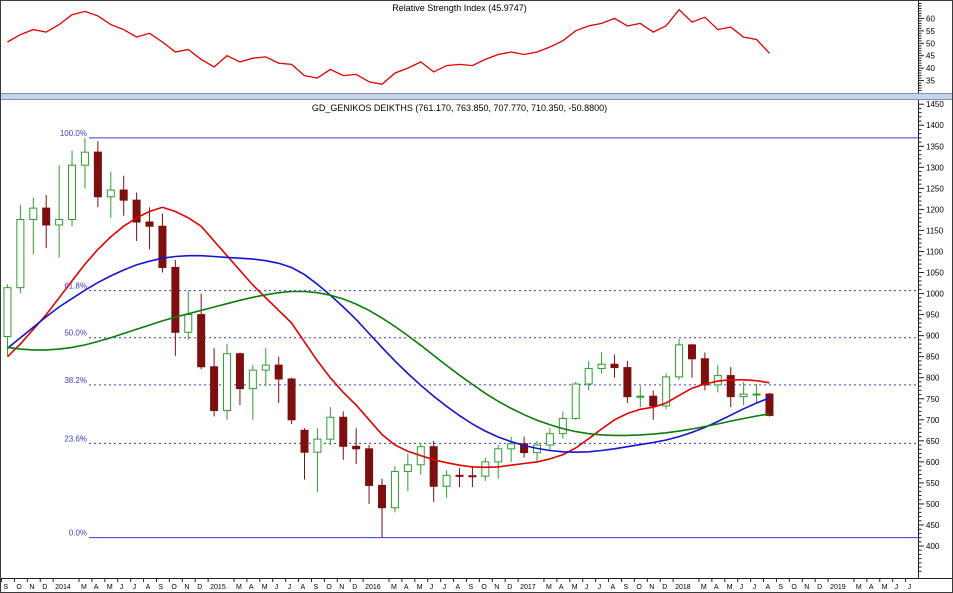 The image size is (953, 593). What do you see at coordinates (933, 378) in the screenshot?
I see `price-y-axis-label: 800` at bounding box center [933, 378].